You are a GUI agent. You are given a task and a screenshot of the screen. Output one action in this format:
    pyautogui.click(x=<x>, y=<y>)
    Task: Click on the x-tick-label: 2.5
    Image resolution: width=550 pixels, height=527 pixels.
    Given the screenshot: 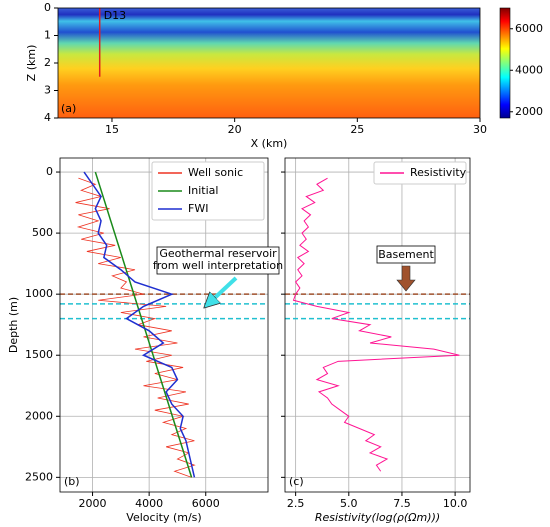 What is the action you would take?
    pyautogui.click(x=296, y=503)
    